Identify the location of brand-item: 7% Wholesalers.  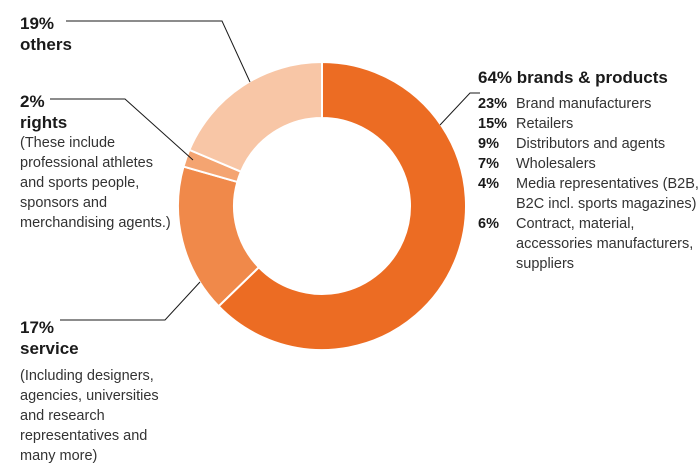
(589, 164).